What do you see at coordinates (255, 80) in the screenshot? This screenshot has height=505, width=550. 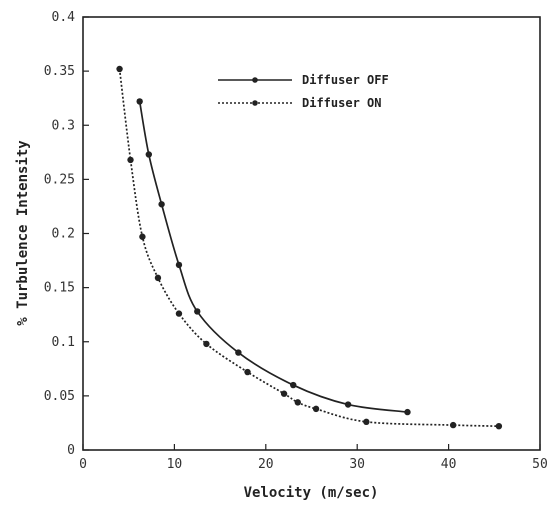 I see `legend-marker-diffuser-off` at bounding box center [255, 80].